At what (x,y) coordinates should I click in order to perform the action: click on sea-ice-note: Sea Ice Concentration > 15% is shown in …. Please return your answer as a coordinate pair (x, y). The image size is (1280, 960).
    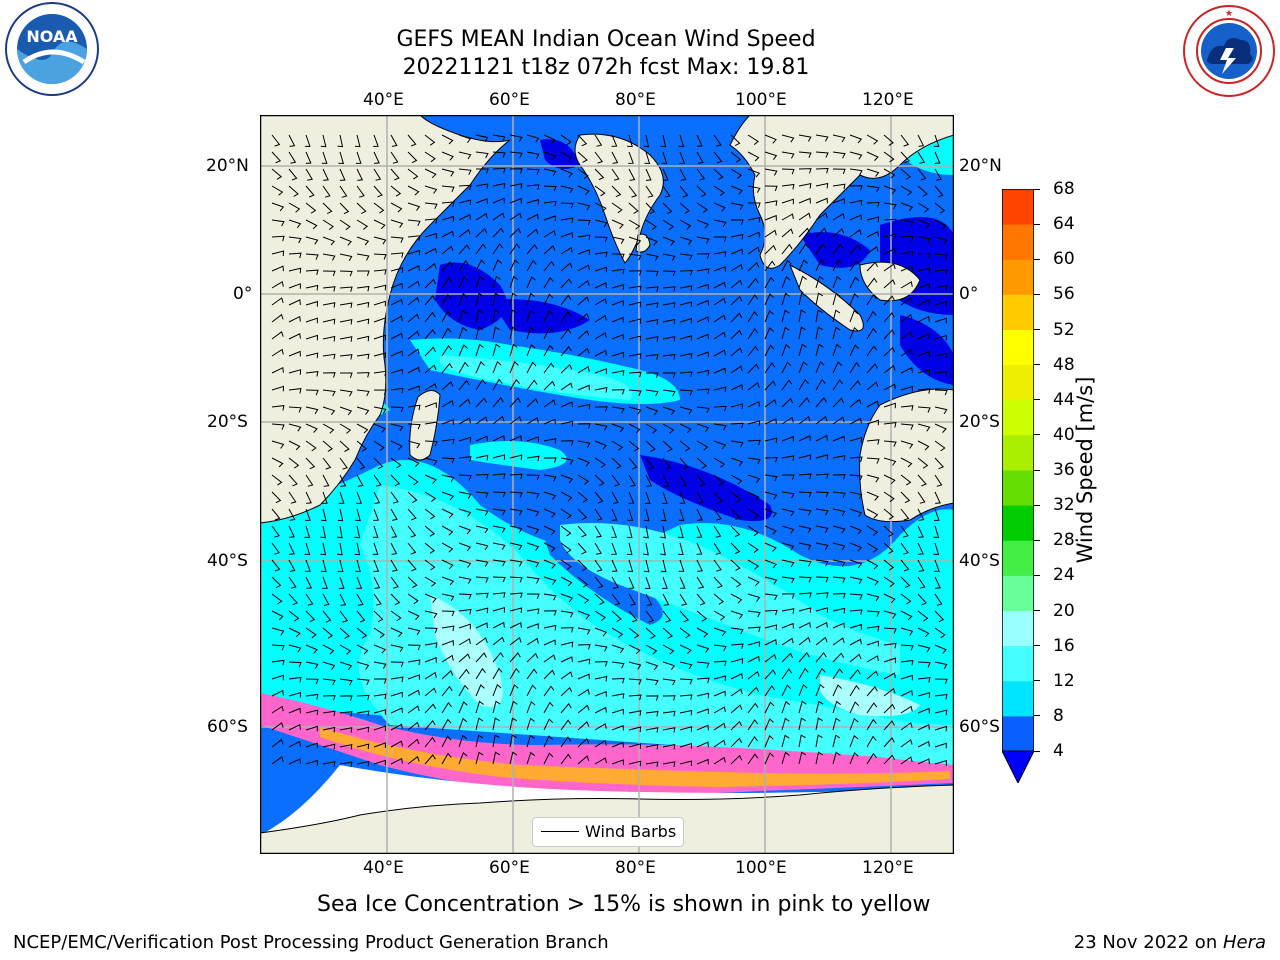
    Looking at the image, I should click on (624, 904).